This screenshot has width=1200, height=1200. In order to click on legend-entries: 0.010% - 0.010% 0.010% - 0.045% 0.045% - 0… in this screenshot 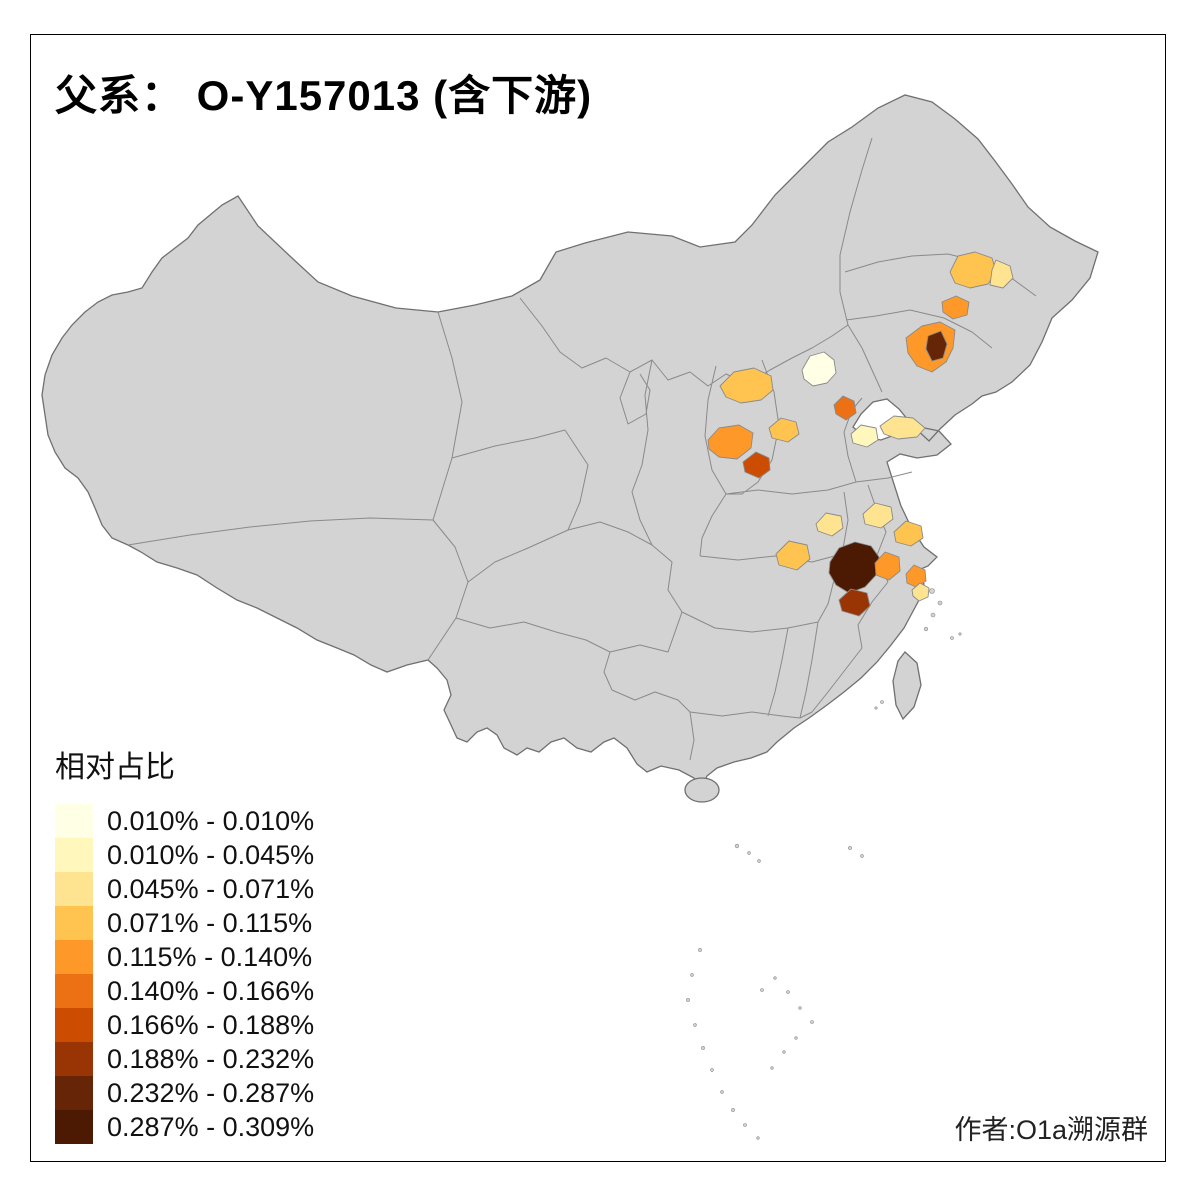, I will do `click(184, 974)`.